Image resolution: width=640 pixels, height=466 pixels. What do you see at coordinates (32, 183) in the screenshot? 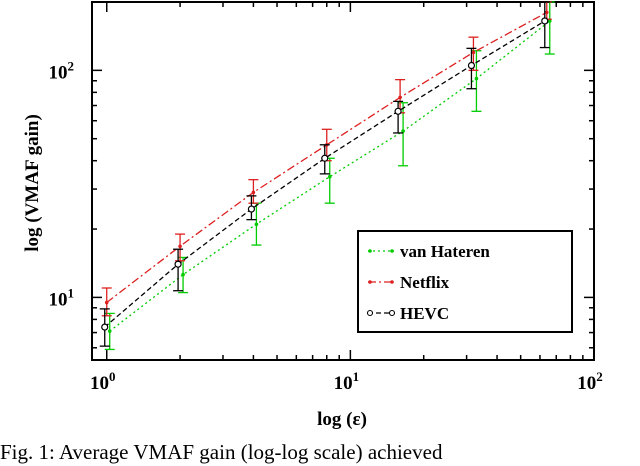
I see `y-axis-label: log (VMAF gain)` at bounding box center [32, 183].